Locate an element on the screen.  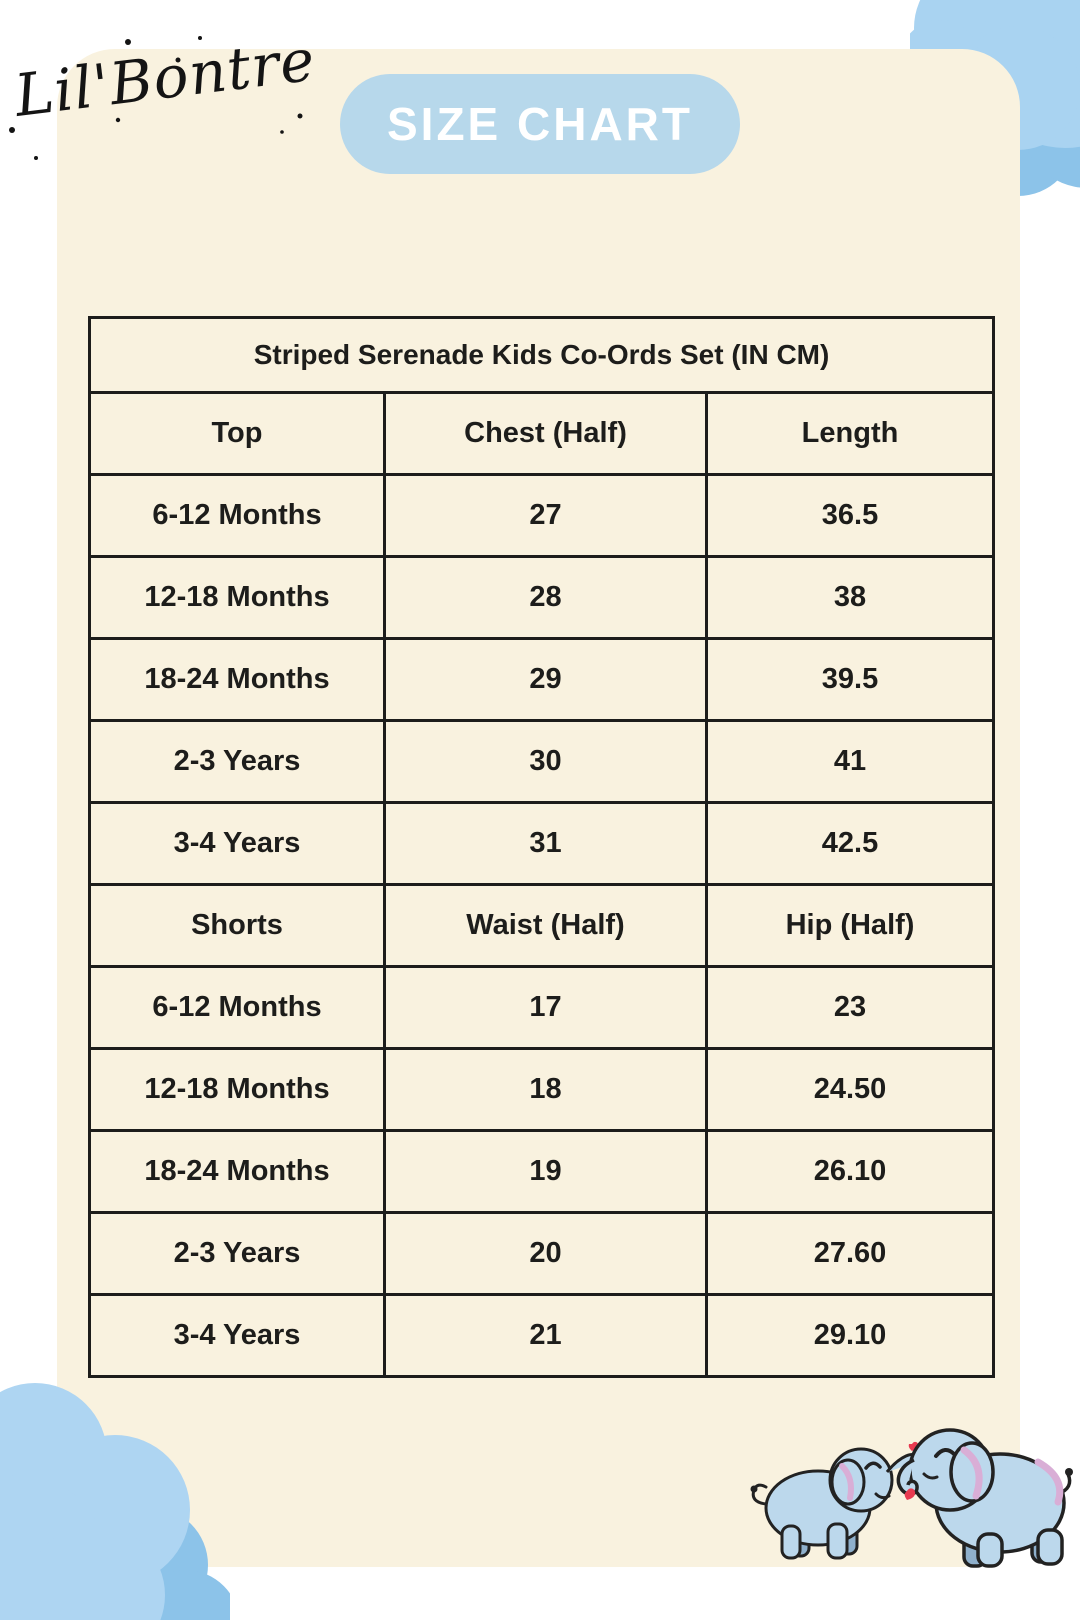
header-cell-shorts: Shorts is located at coordinates (237, 925).